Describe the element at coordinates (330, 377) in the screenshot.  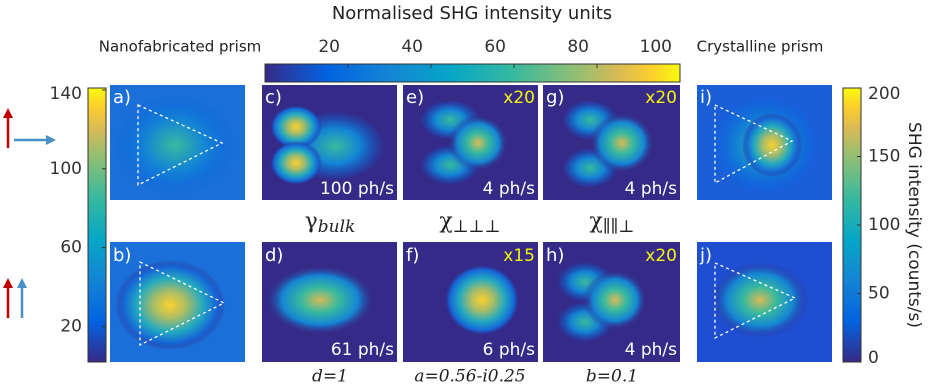
I see `parameter: d=1` at that location.